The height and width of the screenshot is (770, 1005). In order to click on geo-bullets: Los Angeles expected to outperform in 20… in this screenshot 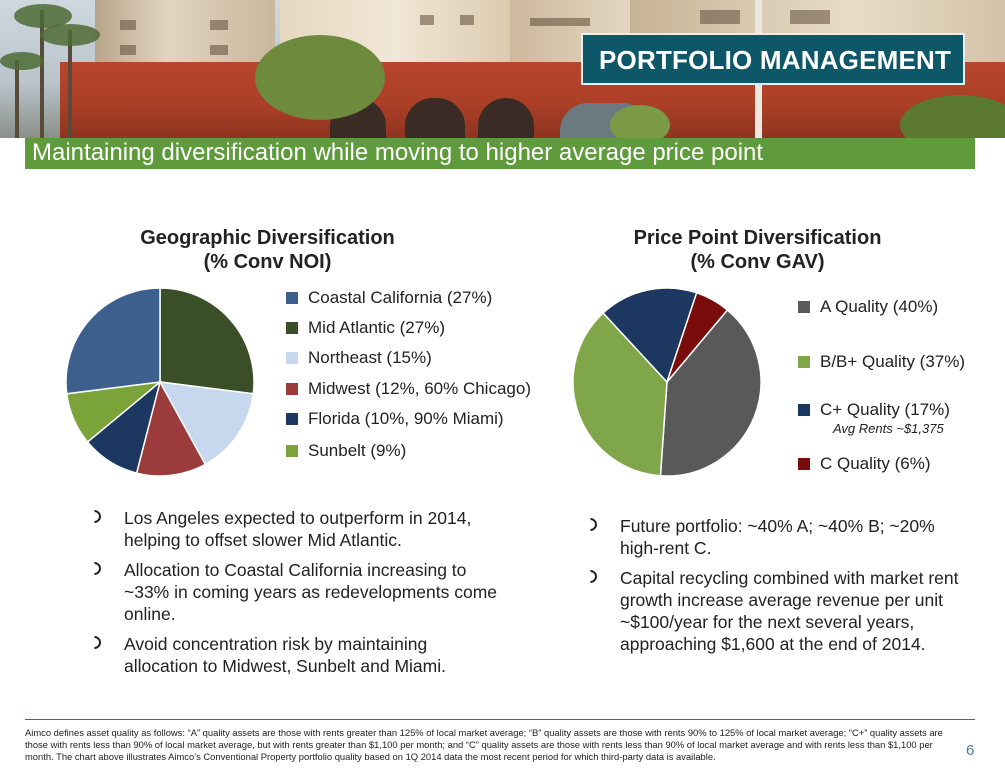, I will do `click(291, 596)`.